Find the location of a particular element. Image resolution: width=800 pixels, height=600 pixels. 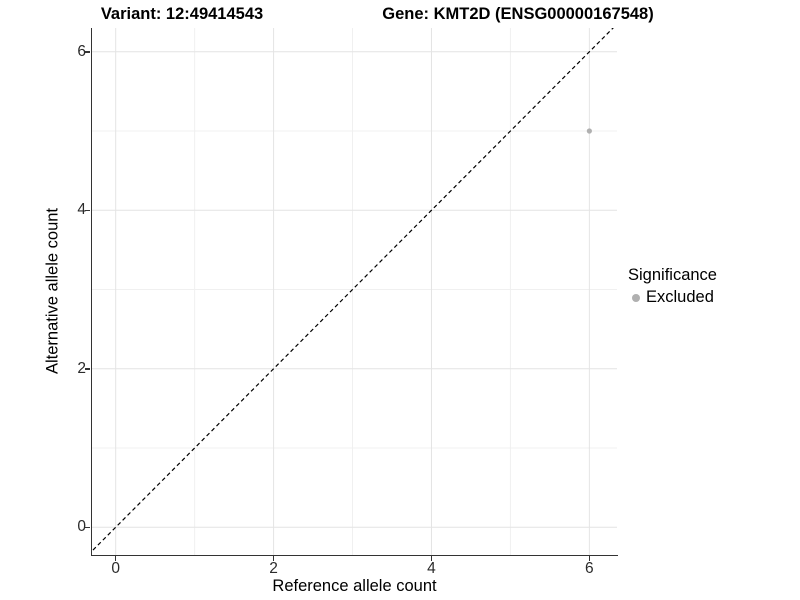

legend-entry-excluded: Excluded is located at coordinates (672, 297).